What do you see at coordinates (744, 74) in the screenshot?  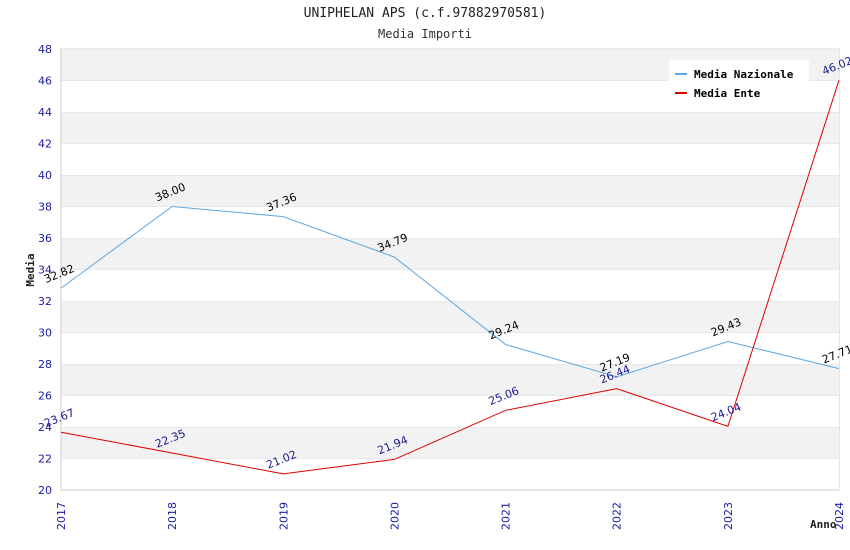 I see `legend-entry: Media Nazionale` at bounding box center [744, 74].